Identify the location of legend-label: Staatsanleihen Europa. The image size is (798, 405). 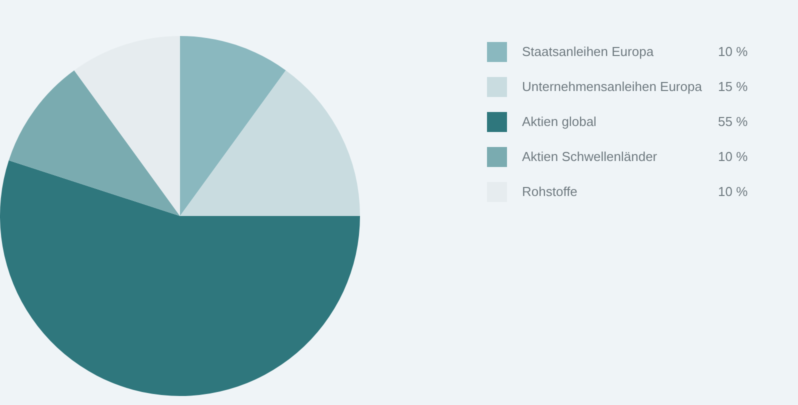
(588, 51).